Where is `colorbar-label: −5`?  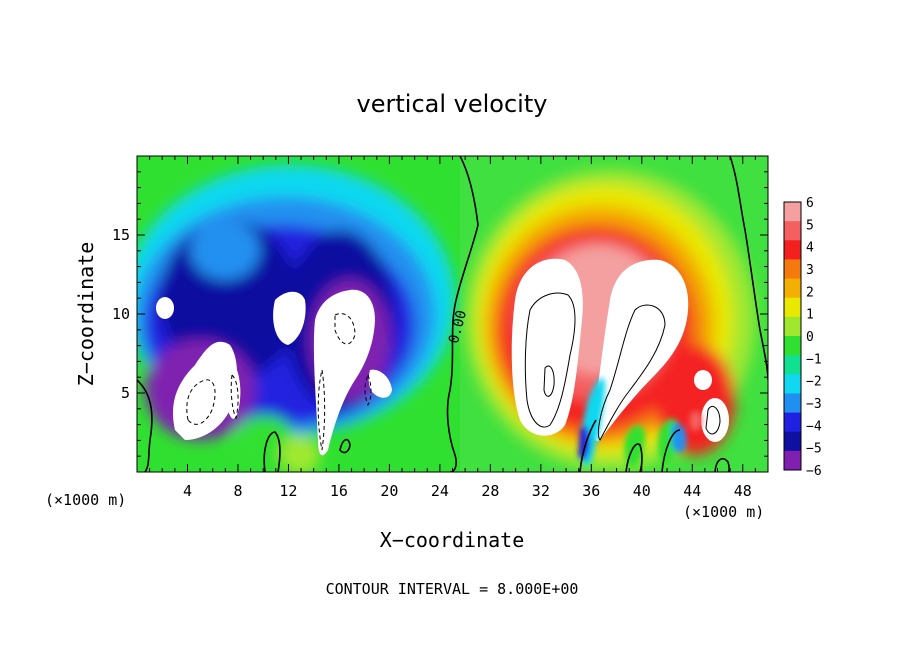 colorbar-label: −5 is located at coordinates (814, 449).